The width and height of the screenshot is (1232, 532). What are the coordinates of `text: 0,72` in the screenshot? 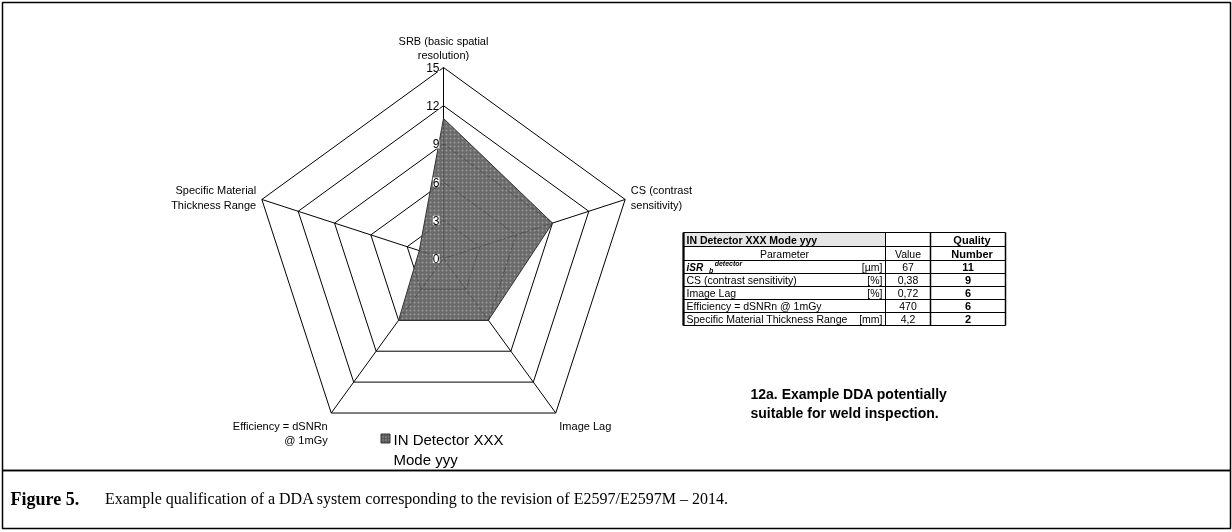 It's located at (908, 293).